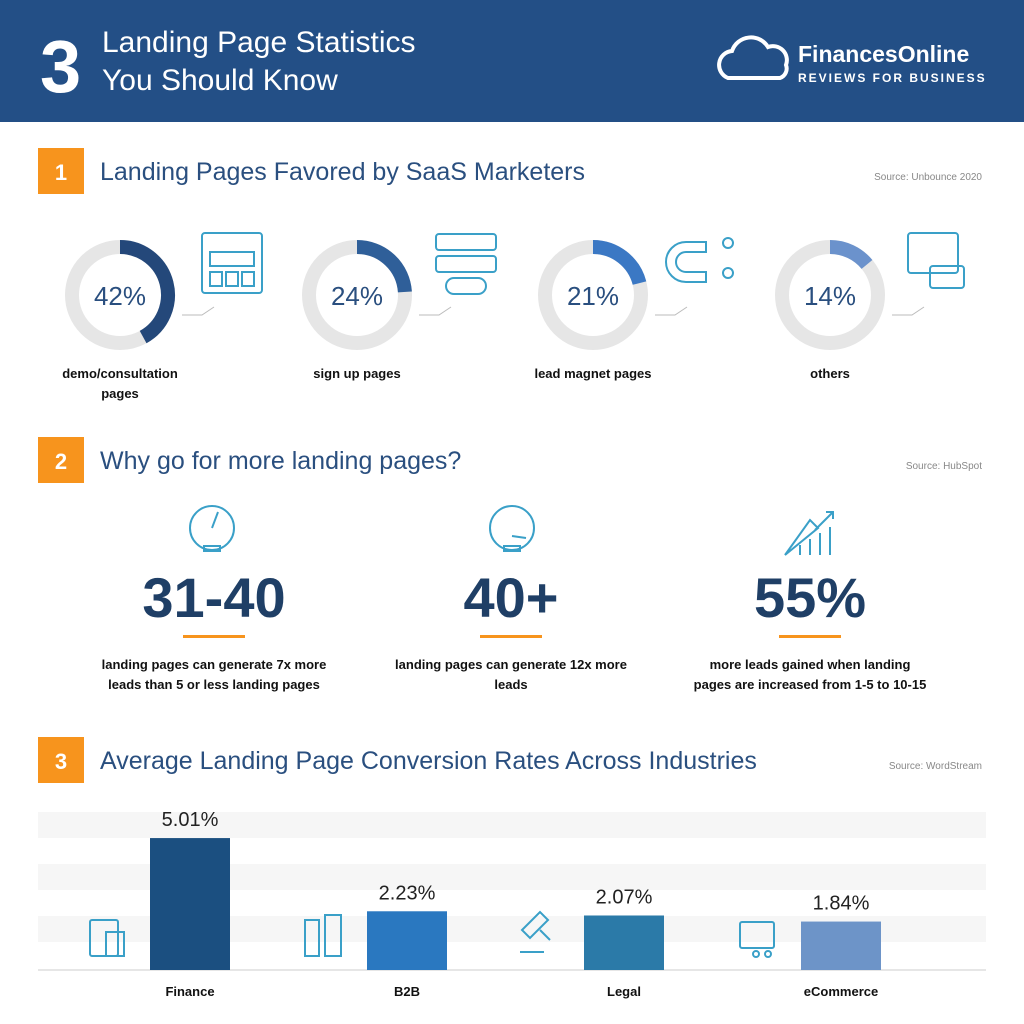  I want to click on x-tick-label: B2B, so click(407, 991).